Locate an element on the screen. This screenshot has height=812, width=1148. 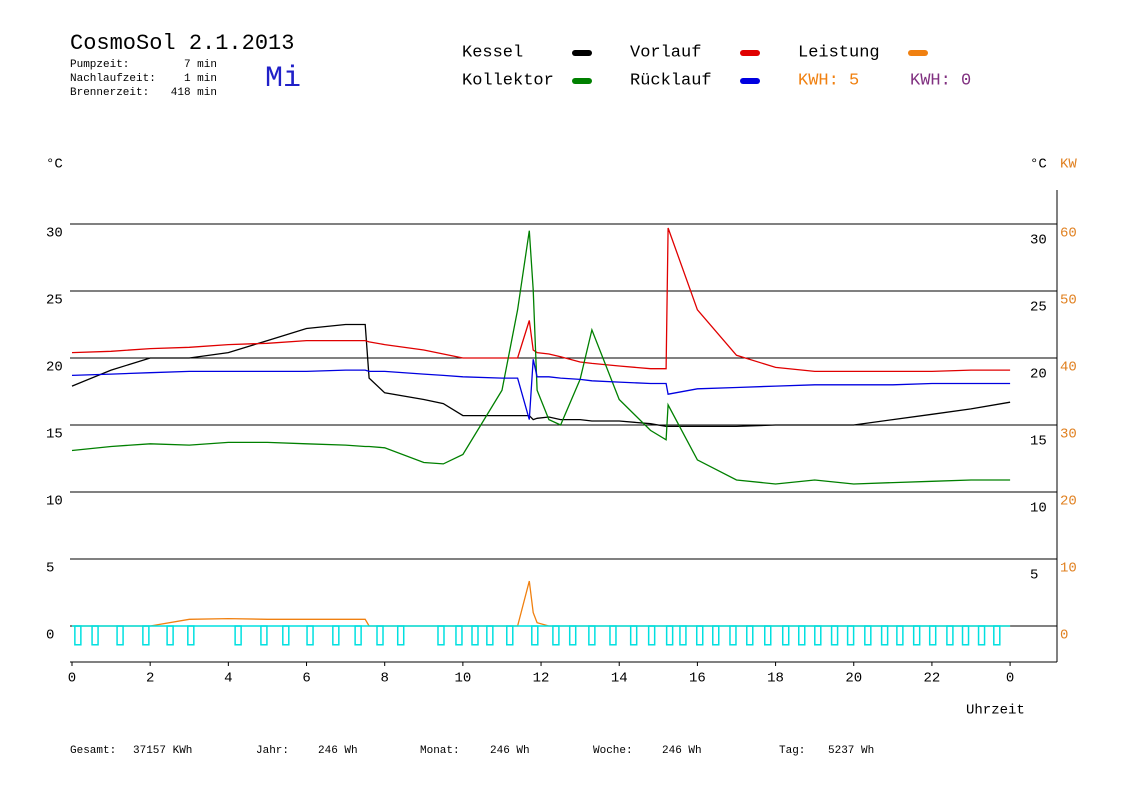
y-tick-label: 20 is located at coordinates (54, 368).